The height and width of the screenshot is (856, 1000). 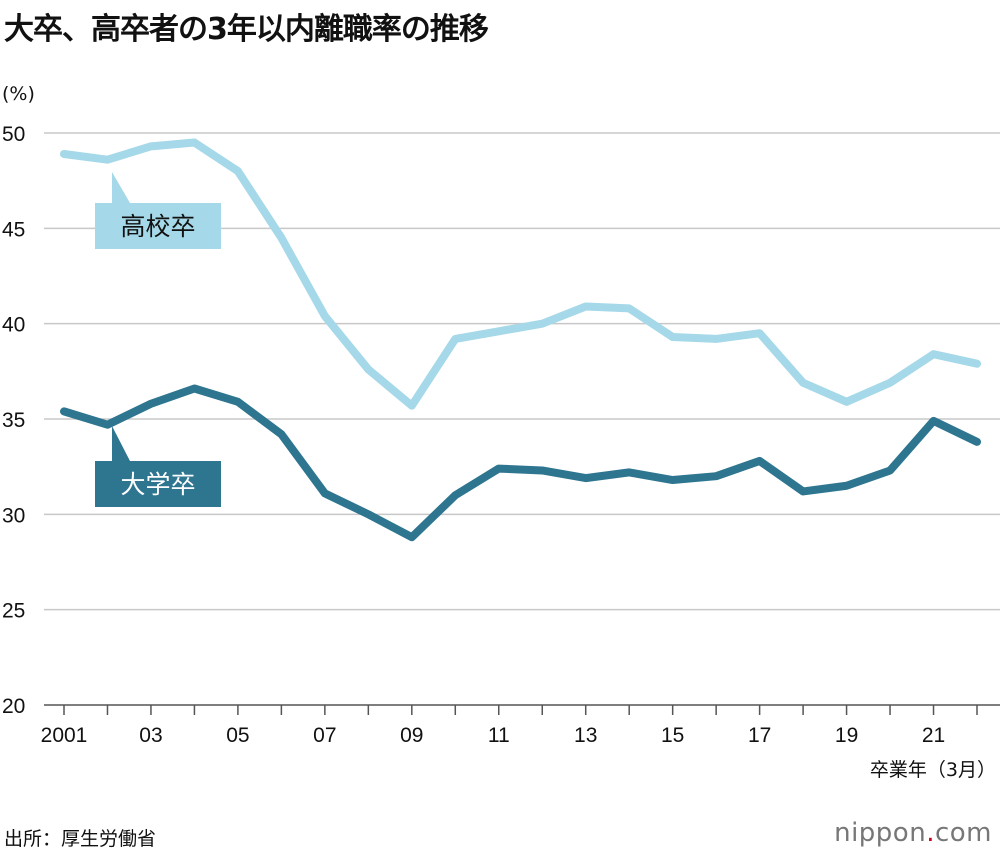 I want to click on y-tick-label: 50, so click(x=13, y=134).